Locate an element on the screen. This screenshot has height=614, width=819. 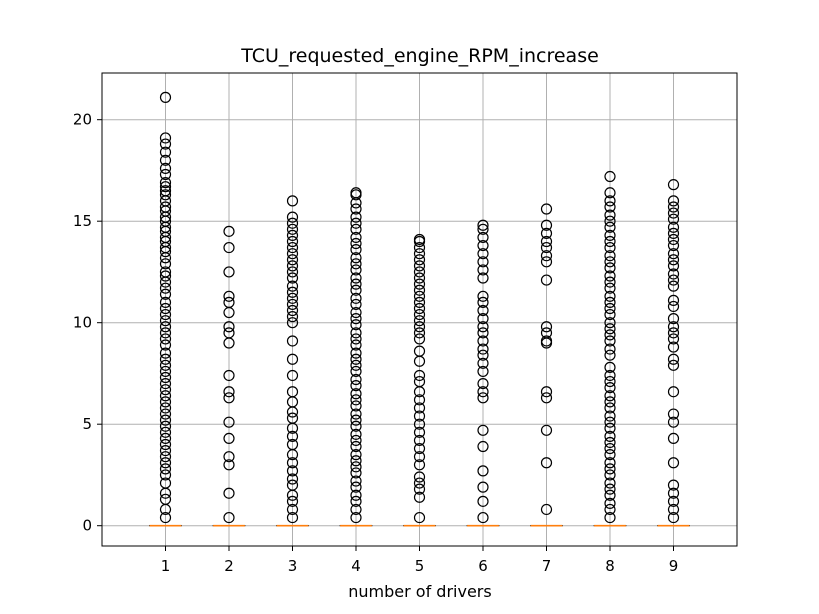
x-tick-label: 4 is located at coordinates (356, 566).